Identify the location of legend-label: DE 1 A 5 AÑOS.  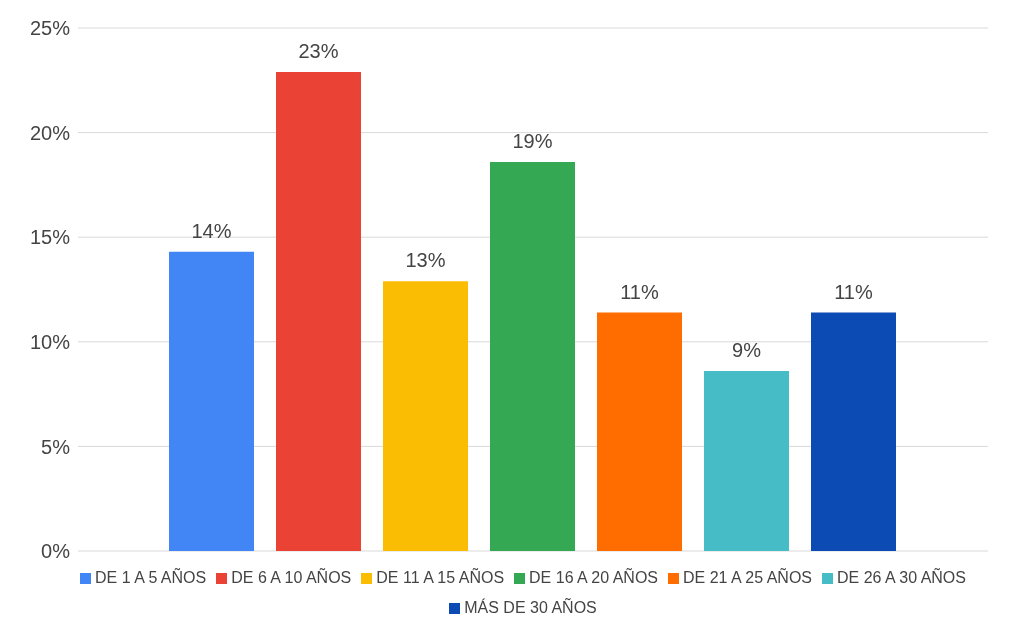
(151, 577).